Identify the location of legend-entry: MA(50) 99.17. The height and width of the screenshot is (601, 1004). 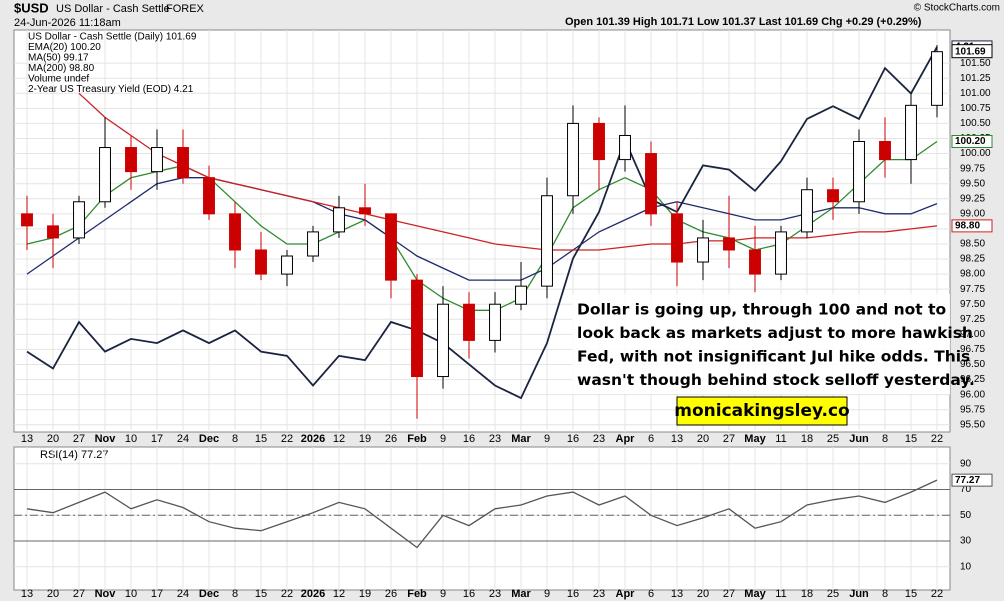
(58, 58).